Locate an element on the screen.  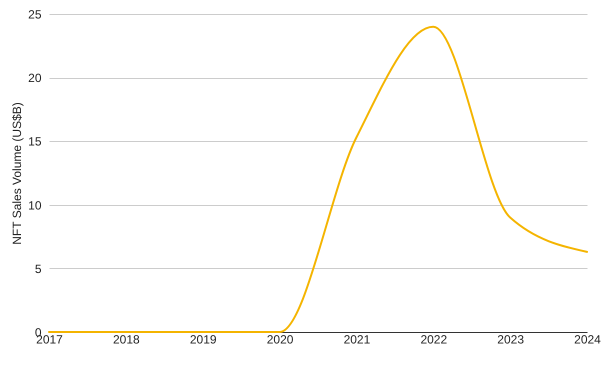
y-tick-label: 10 is located at coordinates (35, 205).